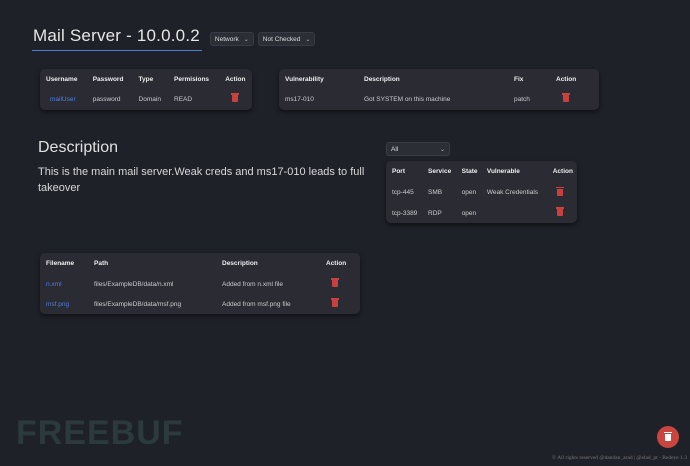 This screenshot has height=466, width=690. I want to click on col-vulnerability: Vulnerability, so click(304, 79).